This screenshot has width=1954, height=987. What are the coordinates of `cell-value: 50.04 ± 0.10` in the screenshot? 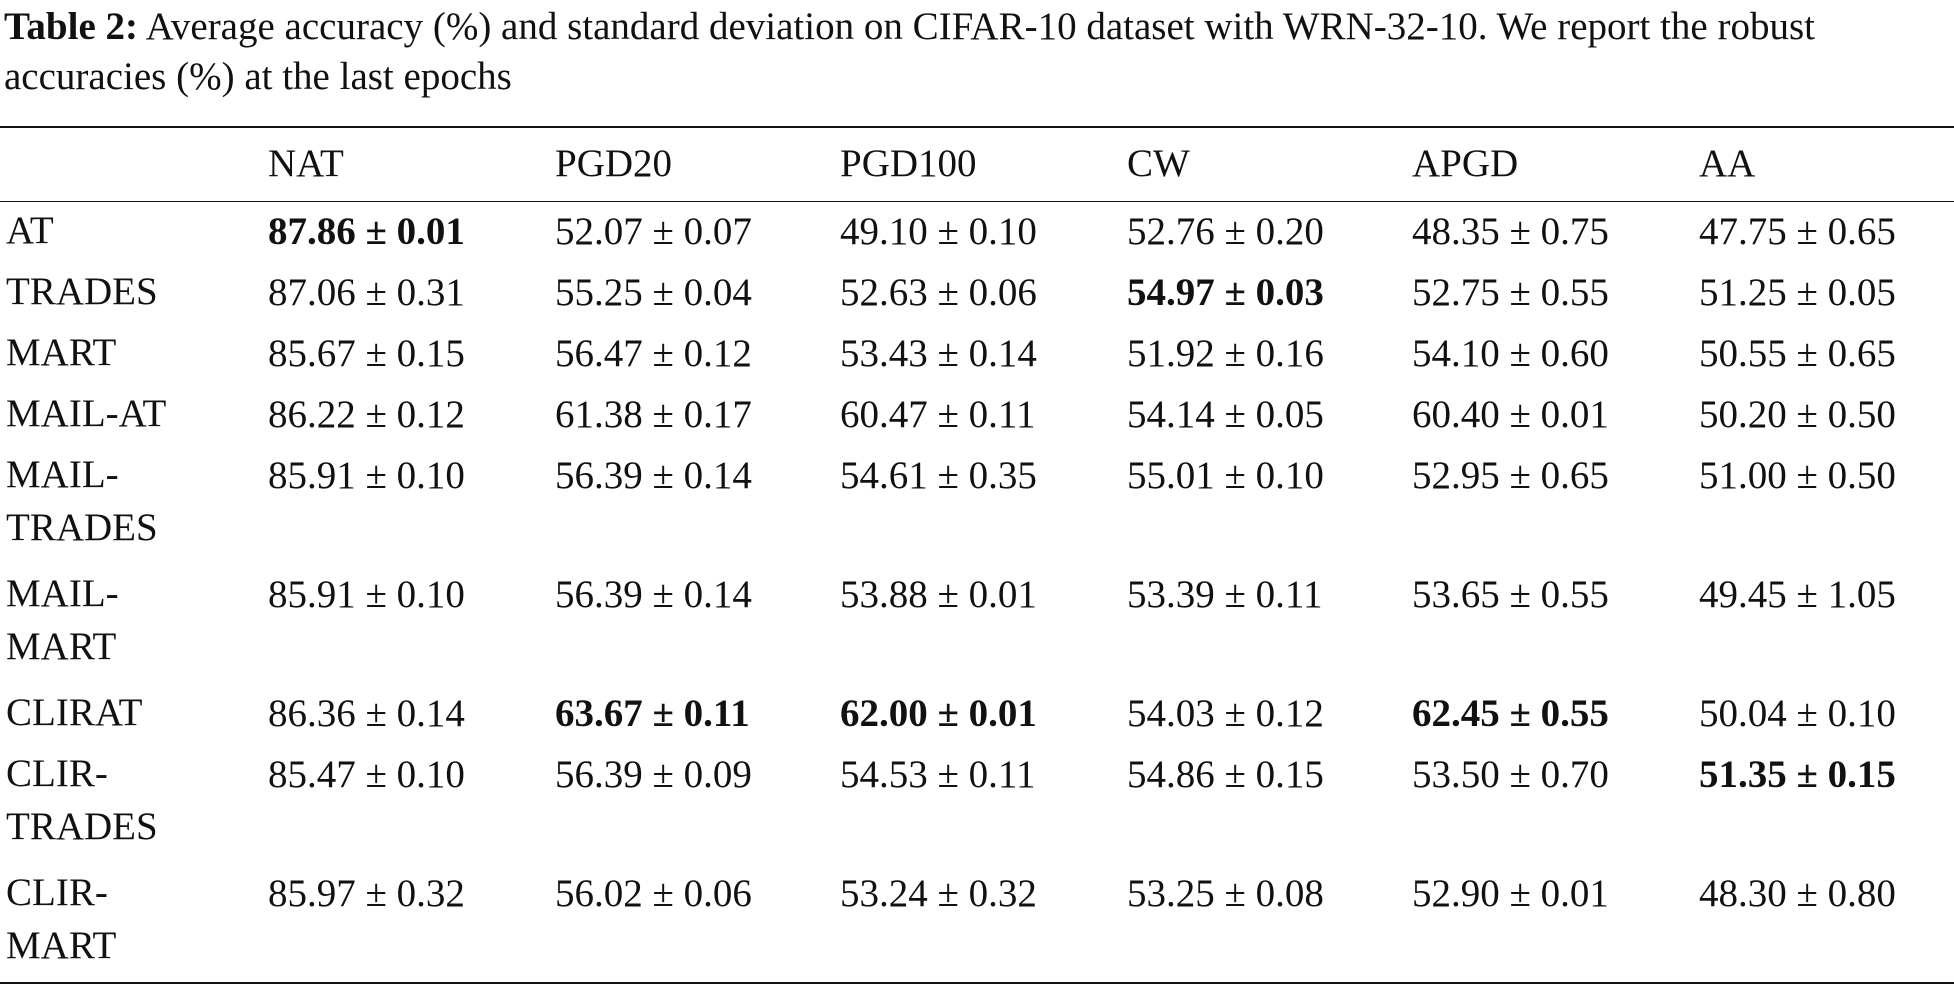 It's located at (1797, 713).